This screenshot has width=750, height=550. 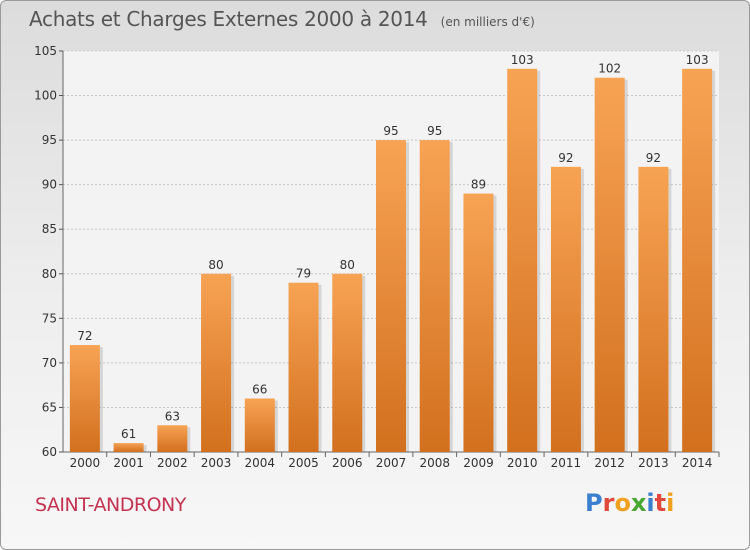 I want to click on logo-letter: P, so click(x=594, y=503).